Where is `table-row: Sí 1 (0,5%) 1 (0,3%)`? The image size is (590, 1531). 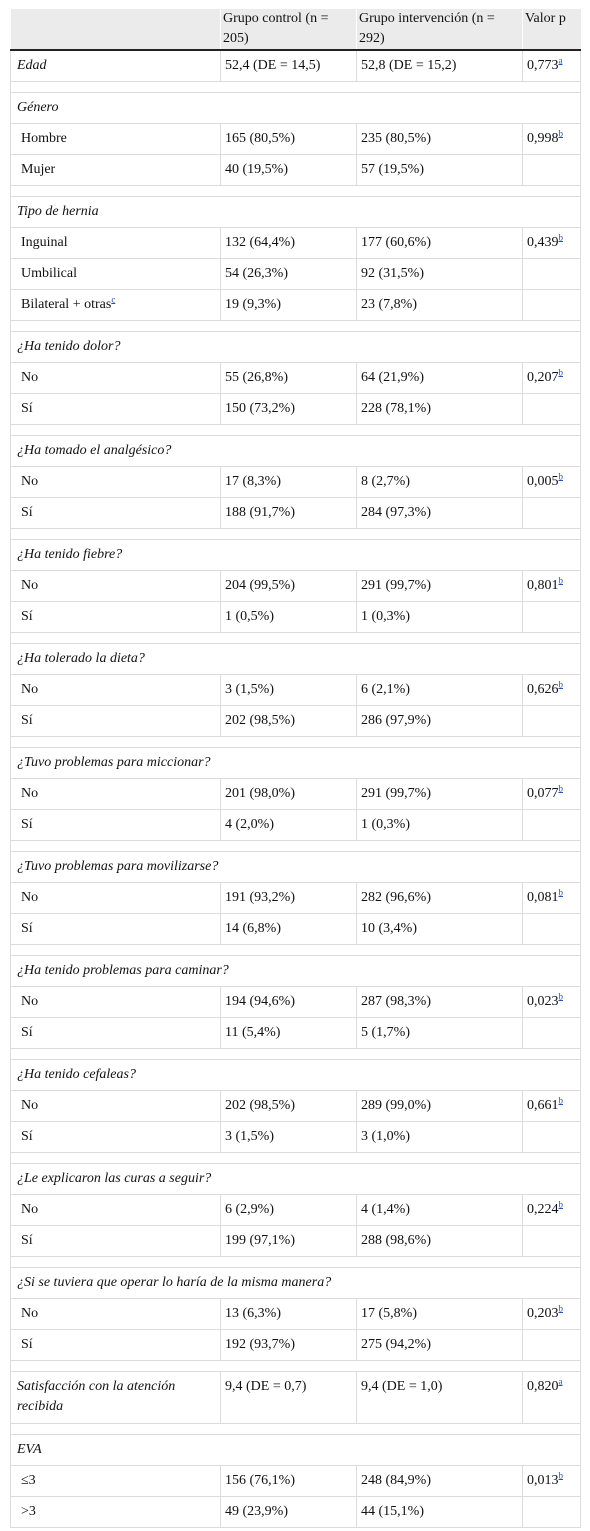 table-row: Sí 1 (0,5%) 1 (0,3%) is located at coordinates (295, 617).